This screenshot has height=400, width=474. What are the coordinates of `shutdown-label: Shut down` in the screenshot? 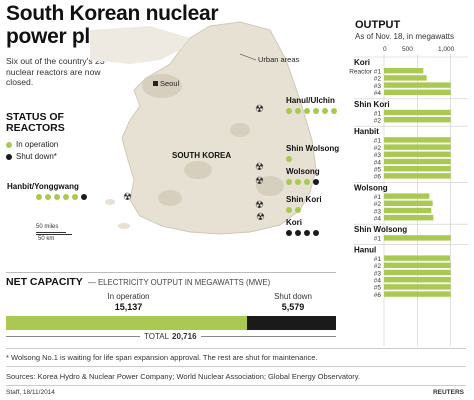 It's located at (293, 296).